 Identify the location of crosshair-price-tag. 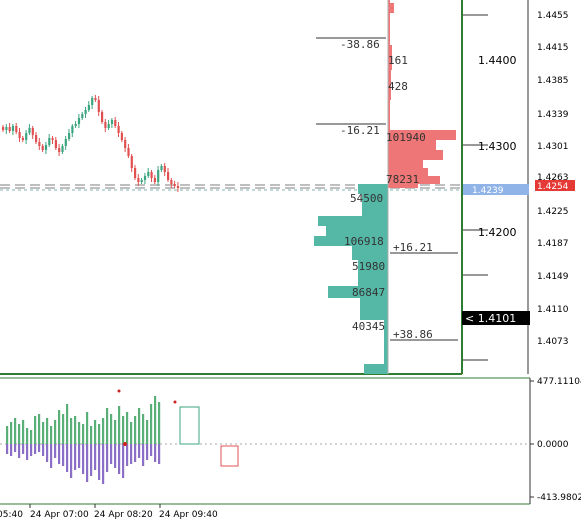
(496, 318).